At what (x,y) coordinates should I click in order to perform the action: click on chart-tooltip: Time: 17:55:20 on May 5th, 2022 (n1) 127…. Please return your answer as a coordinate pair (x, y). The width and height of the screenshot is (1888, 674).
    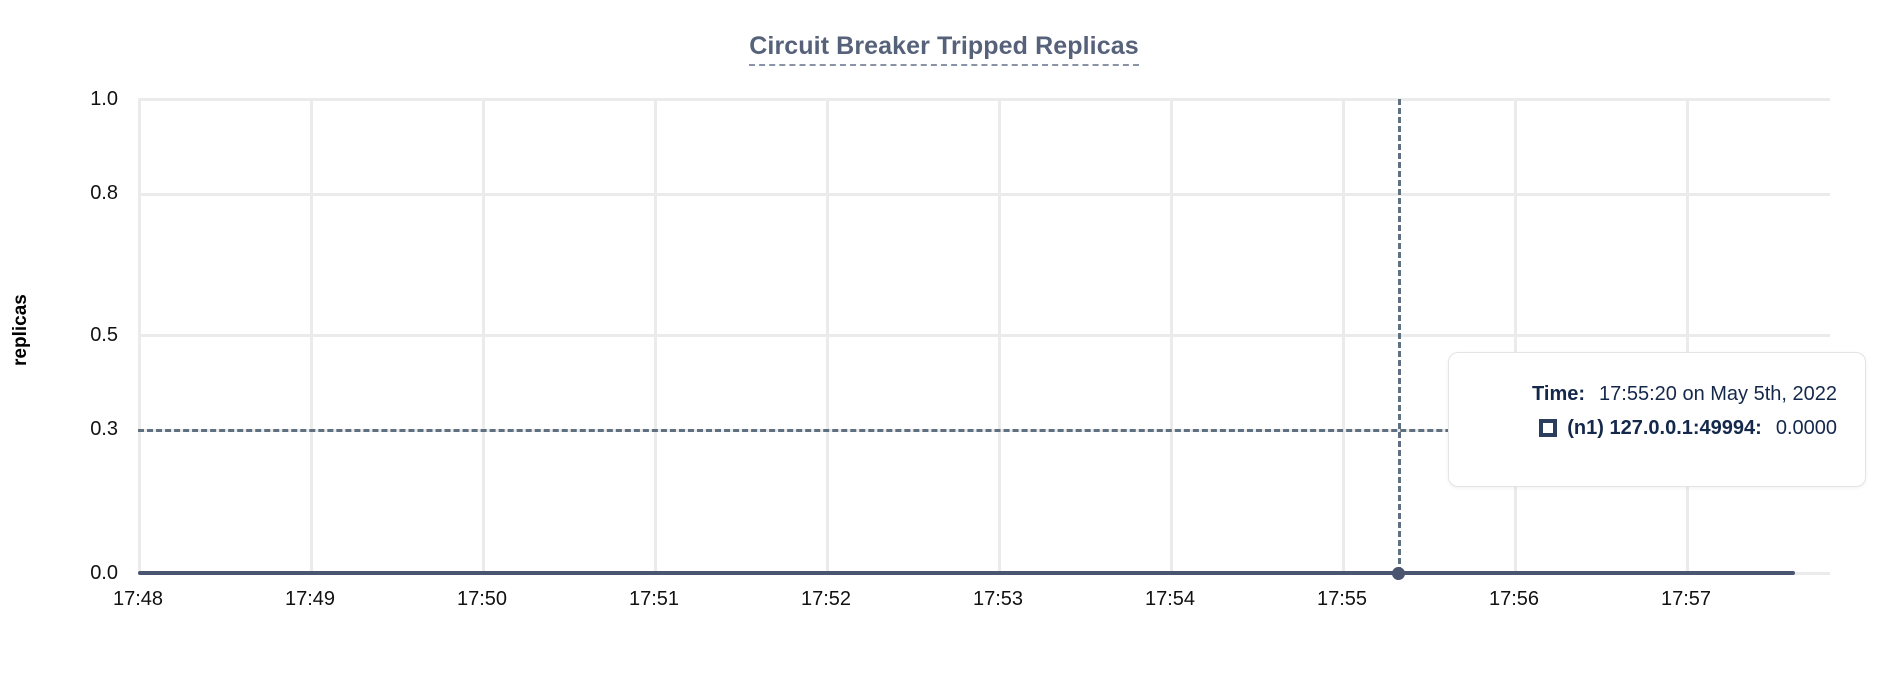
    Looking at the image, I should click on (1657, 419).